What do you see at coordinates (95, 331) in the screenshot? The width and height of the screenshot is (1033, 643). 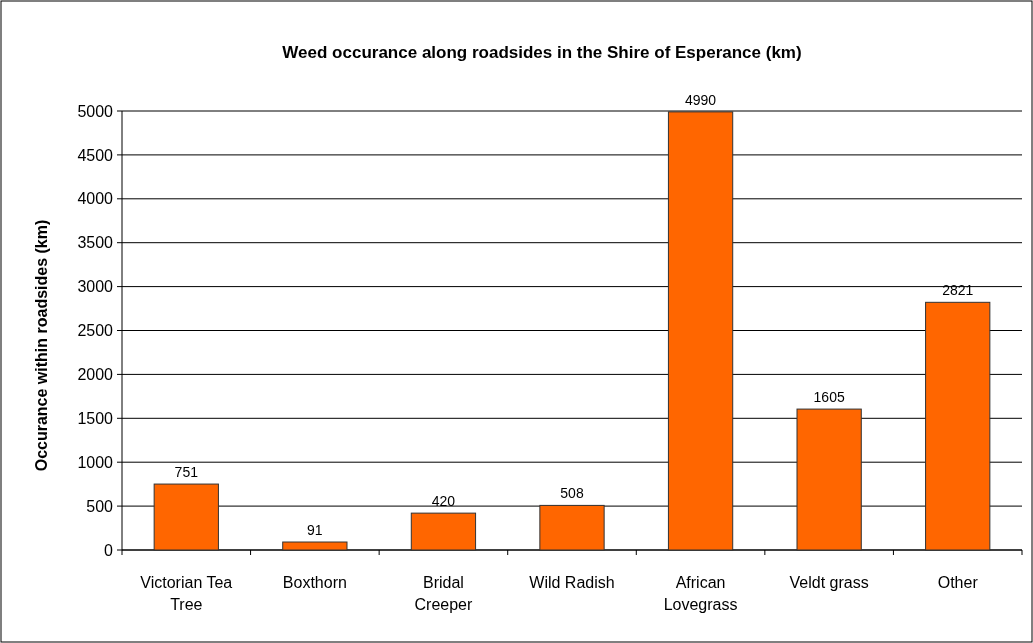 I see `y-tick-label: 2500` at bounding box center [95, 331].